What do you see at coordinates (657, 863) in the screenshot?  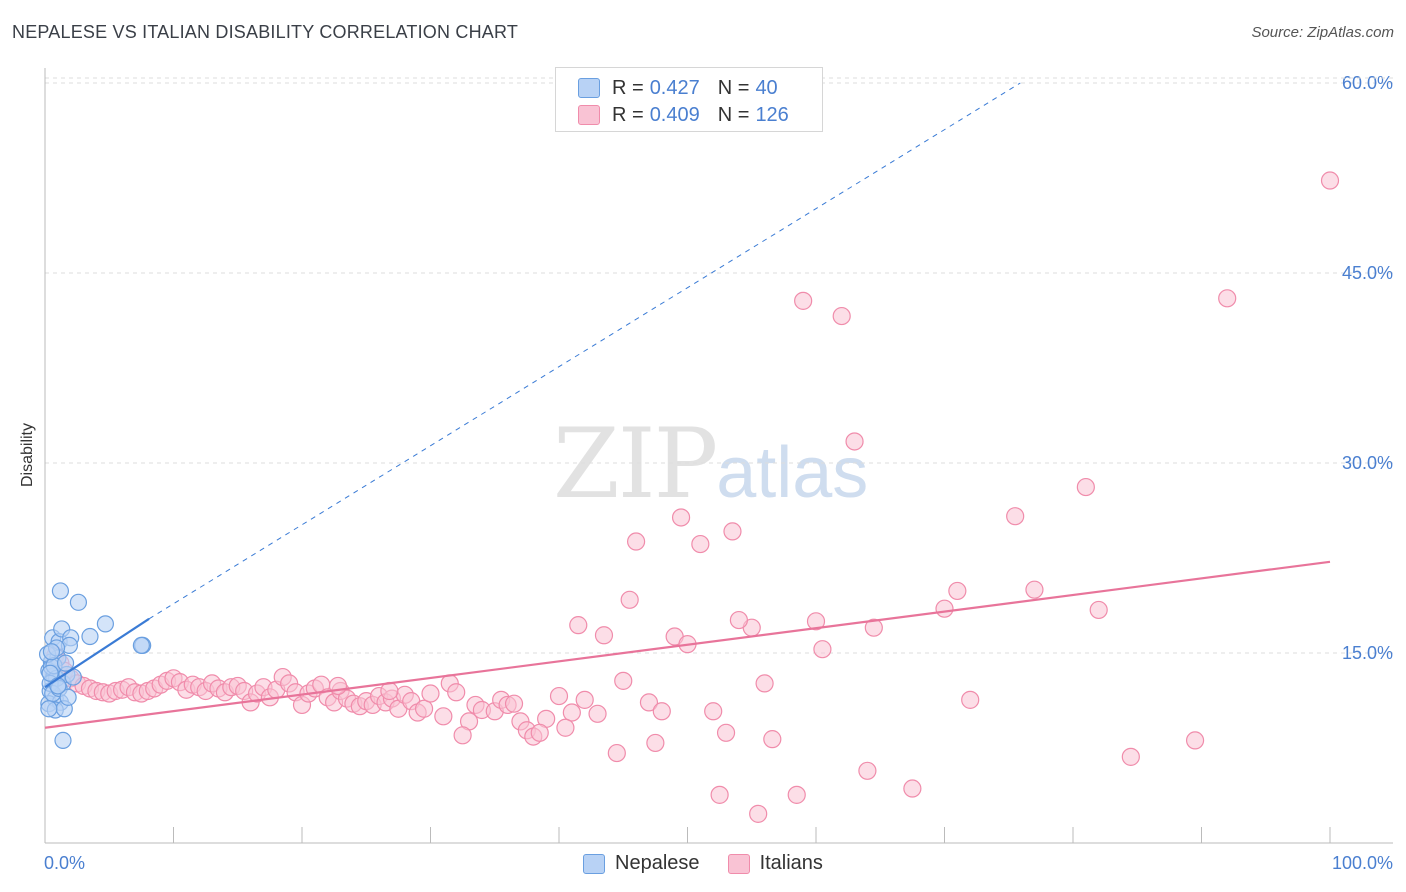 I see `legend-label-nepalese: Nepalese` at bounding box center [657, 863].